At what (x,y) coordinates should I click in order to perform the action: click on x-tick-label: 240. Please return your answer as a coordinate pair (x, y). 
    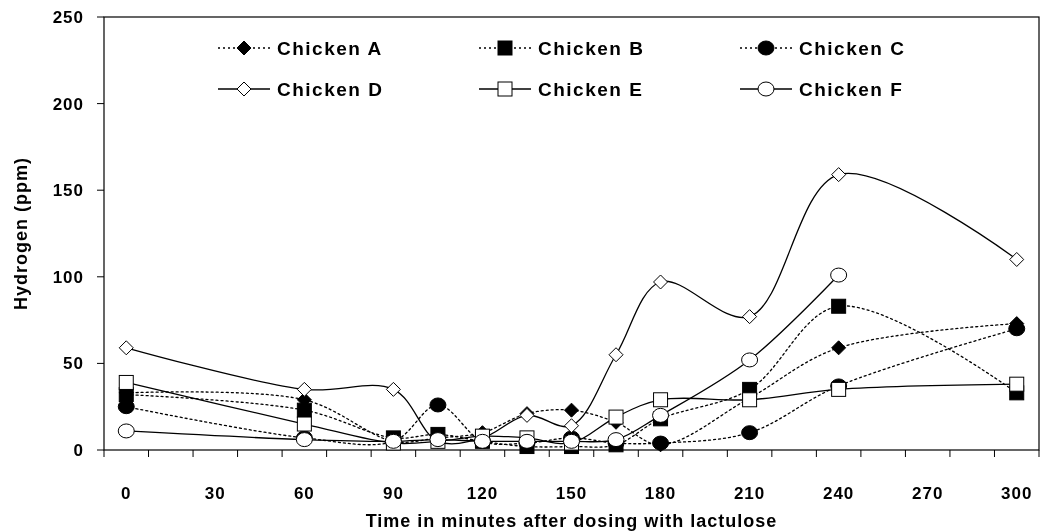
    Looking at the image, I should click on (838, 493).